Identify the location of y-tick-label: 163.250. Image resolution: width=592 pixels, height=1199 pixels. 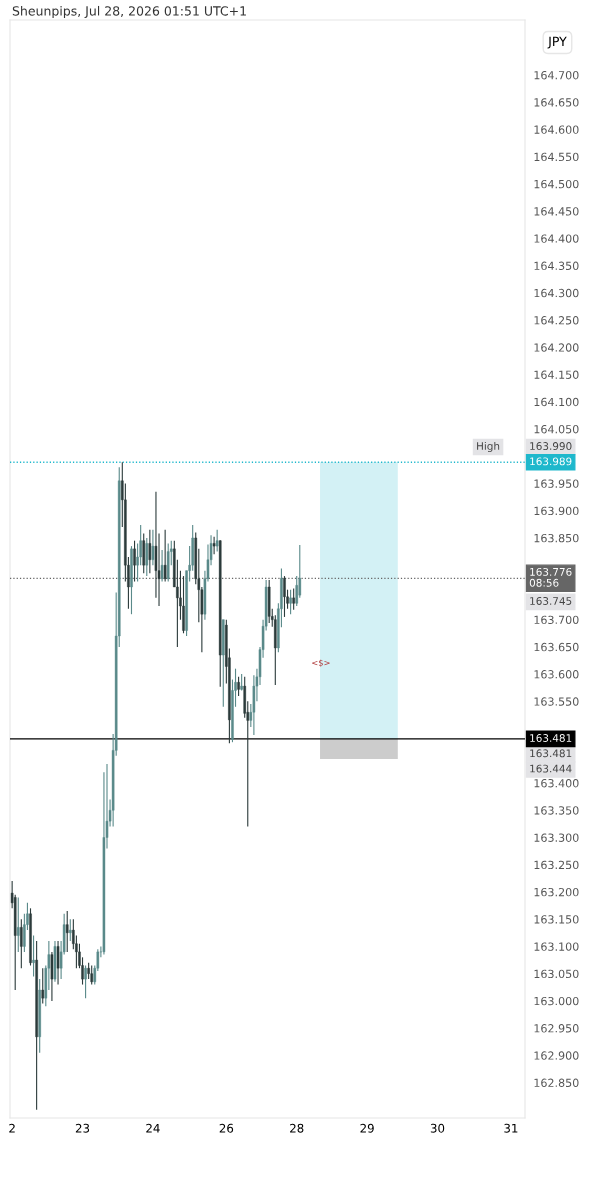
(556, 865).